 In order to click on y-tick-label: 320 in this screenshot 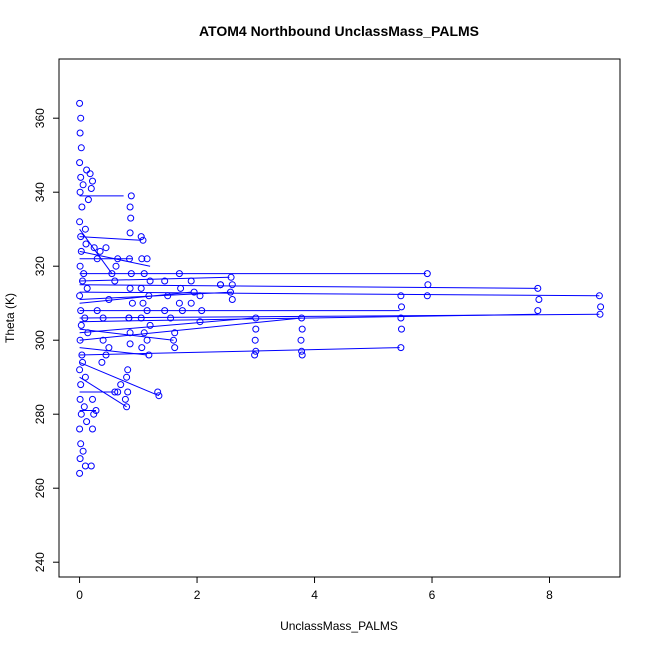, I will do `click(40, 266)`.